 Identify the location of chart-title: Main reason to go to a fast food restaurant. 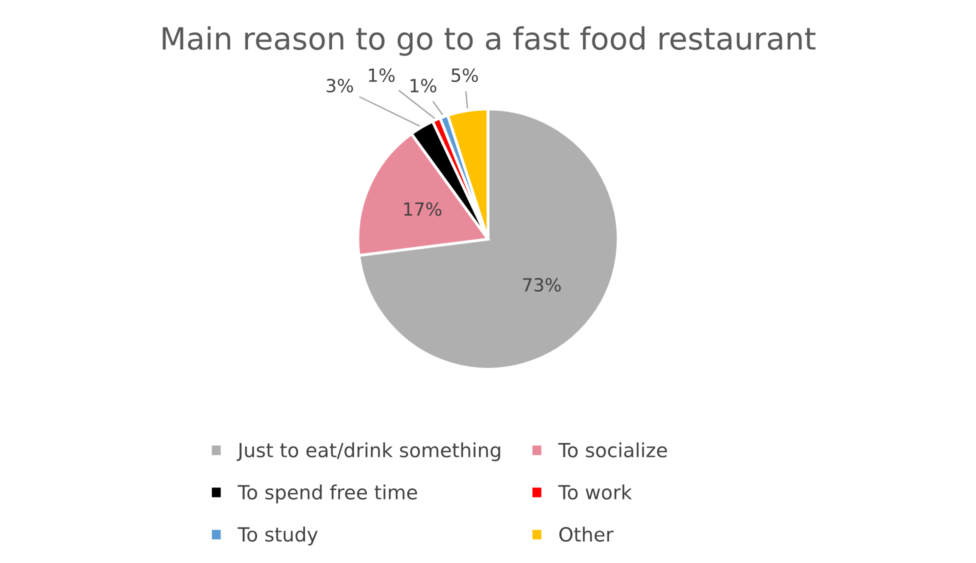
(489, 41).